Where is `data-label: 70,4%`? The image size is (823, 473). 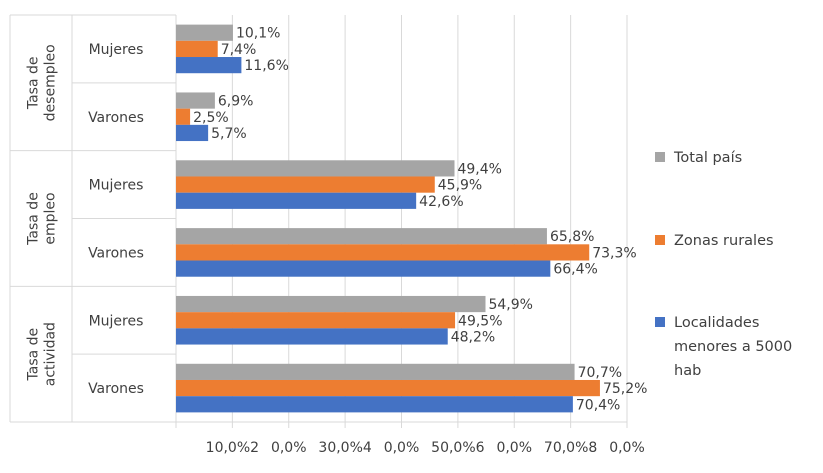
data-label: 70,4% is located at coordinates (598, 405).